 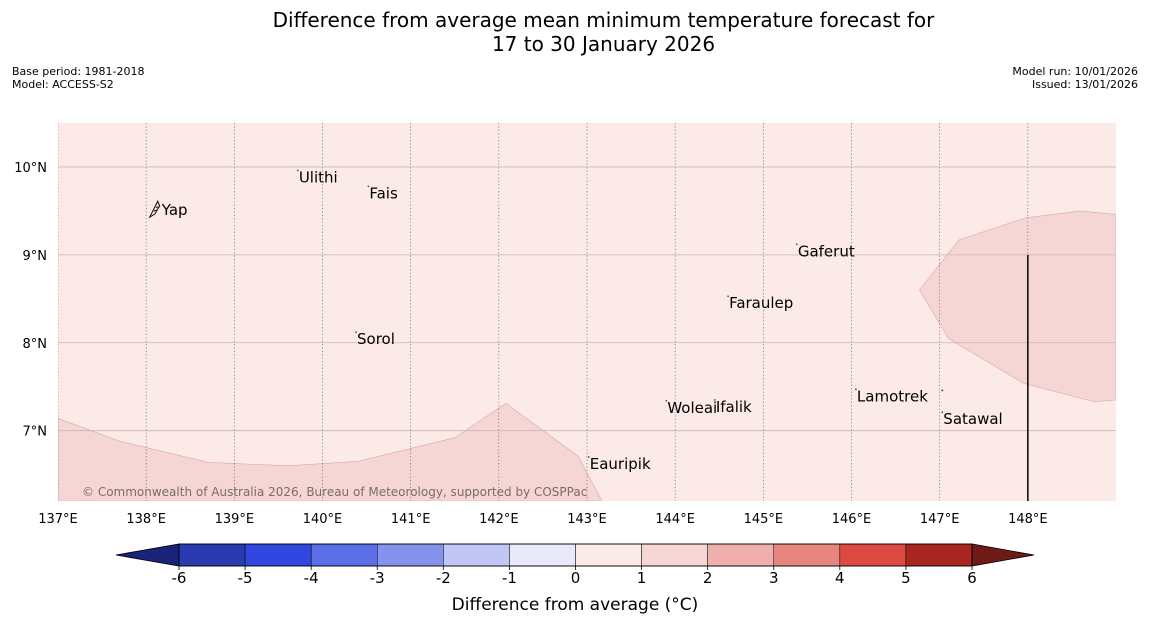 I want to click on island-label: Faraulep, so click(x=761, y=303).